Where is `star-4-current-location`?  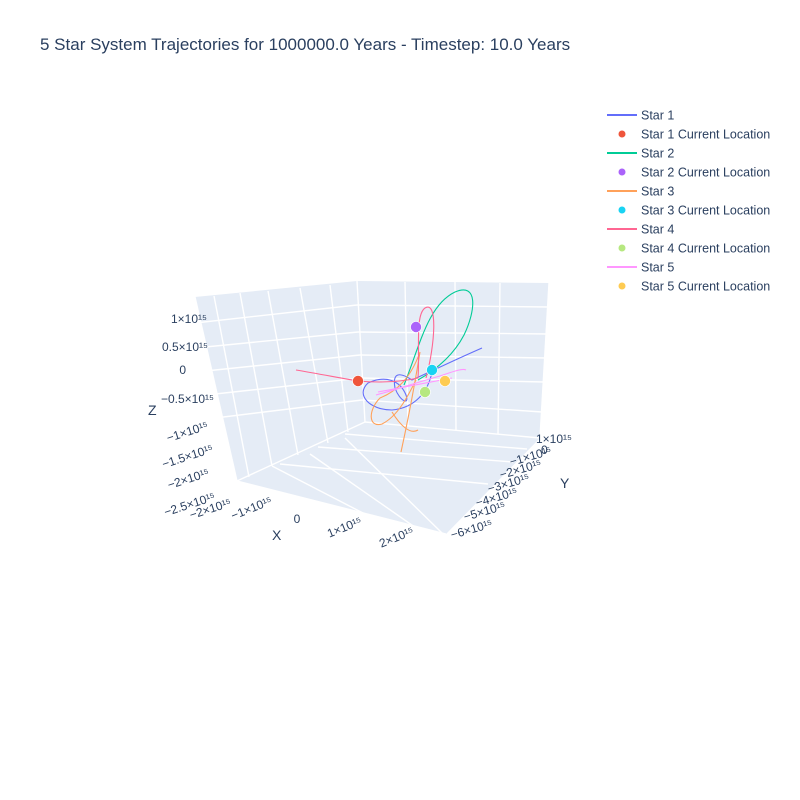 star-4-current-location is located at coordinates (425, 392).